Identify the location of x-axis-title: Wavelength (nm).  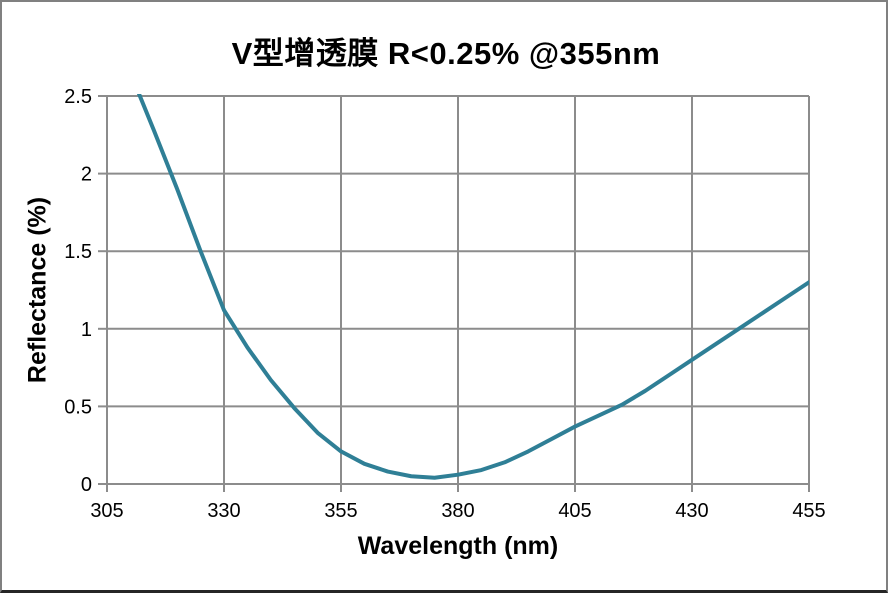
(458, 546).